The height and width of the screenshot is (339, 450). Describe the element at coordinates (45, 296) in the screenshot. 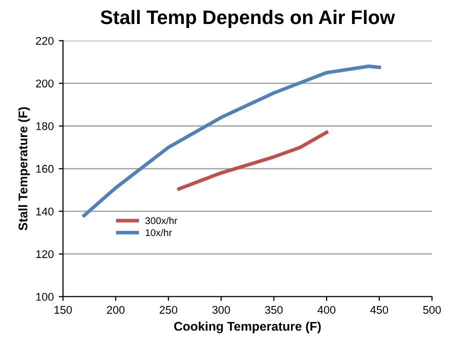

I see `y-tick-label: 100` at that location.